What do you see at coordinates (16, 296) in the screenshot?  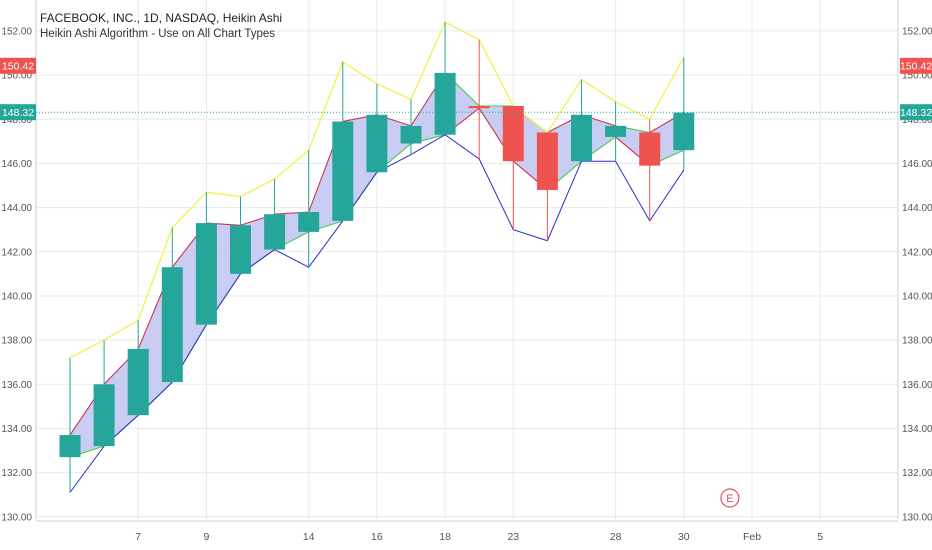 I see `y-tick-label-left: 140.00` at bounding box center [16, 296].